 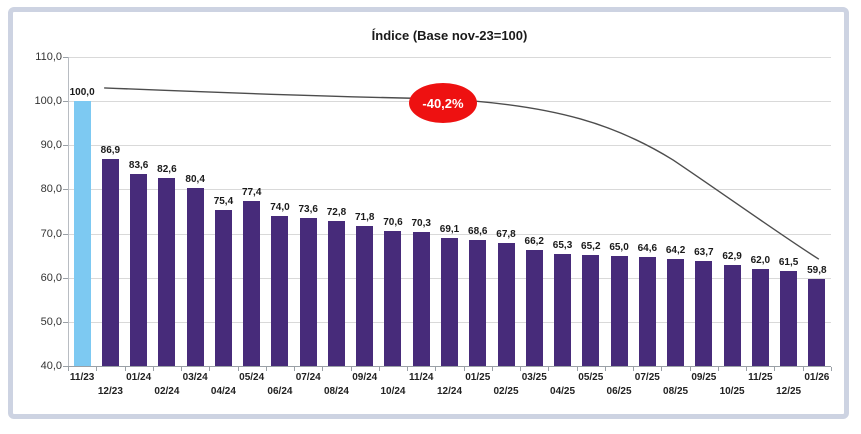 I want to click on x-axis-label: 02/25, so click(x=506, y=391).